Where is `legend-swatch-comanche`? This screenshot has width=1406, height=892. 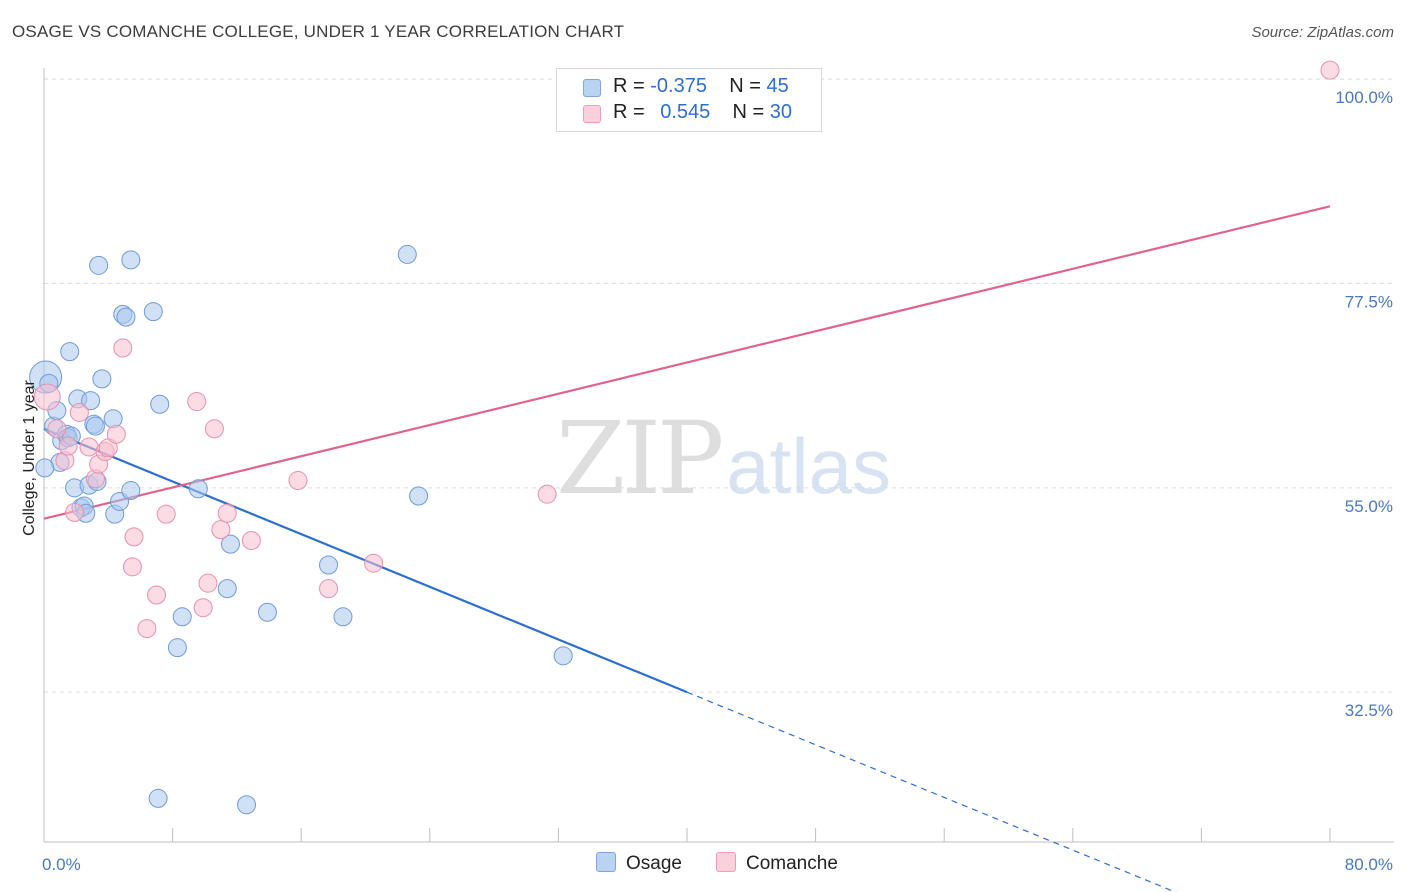 legend-swatch-comanche is located at coordinates (592, 114).